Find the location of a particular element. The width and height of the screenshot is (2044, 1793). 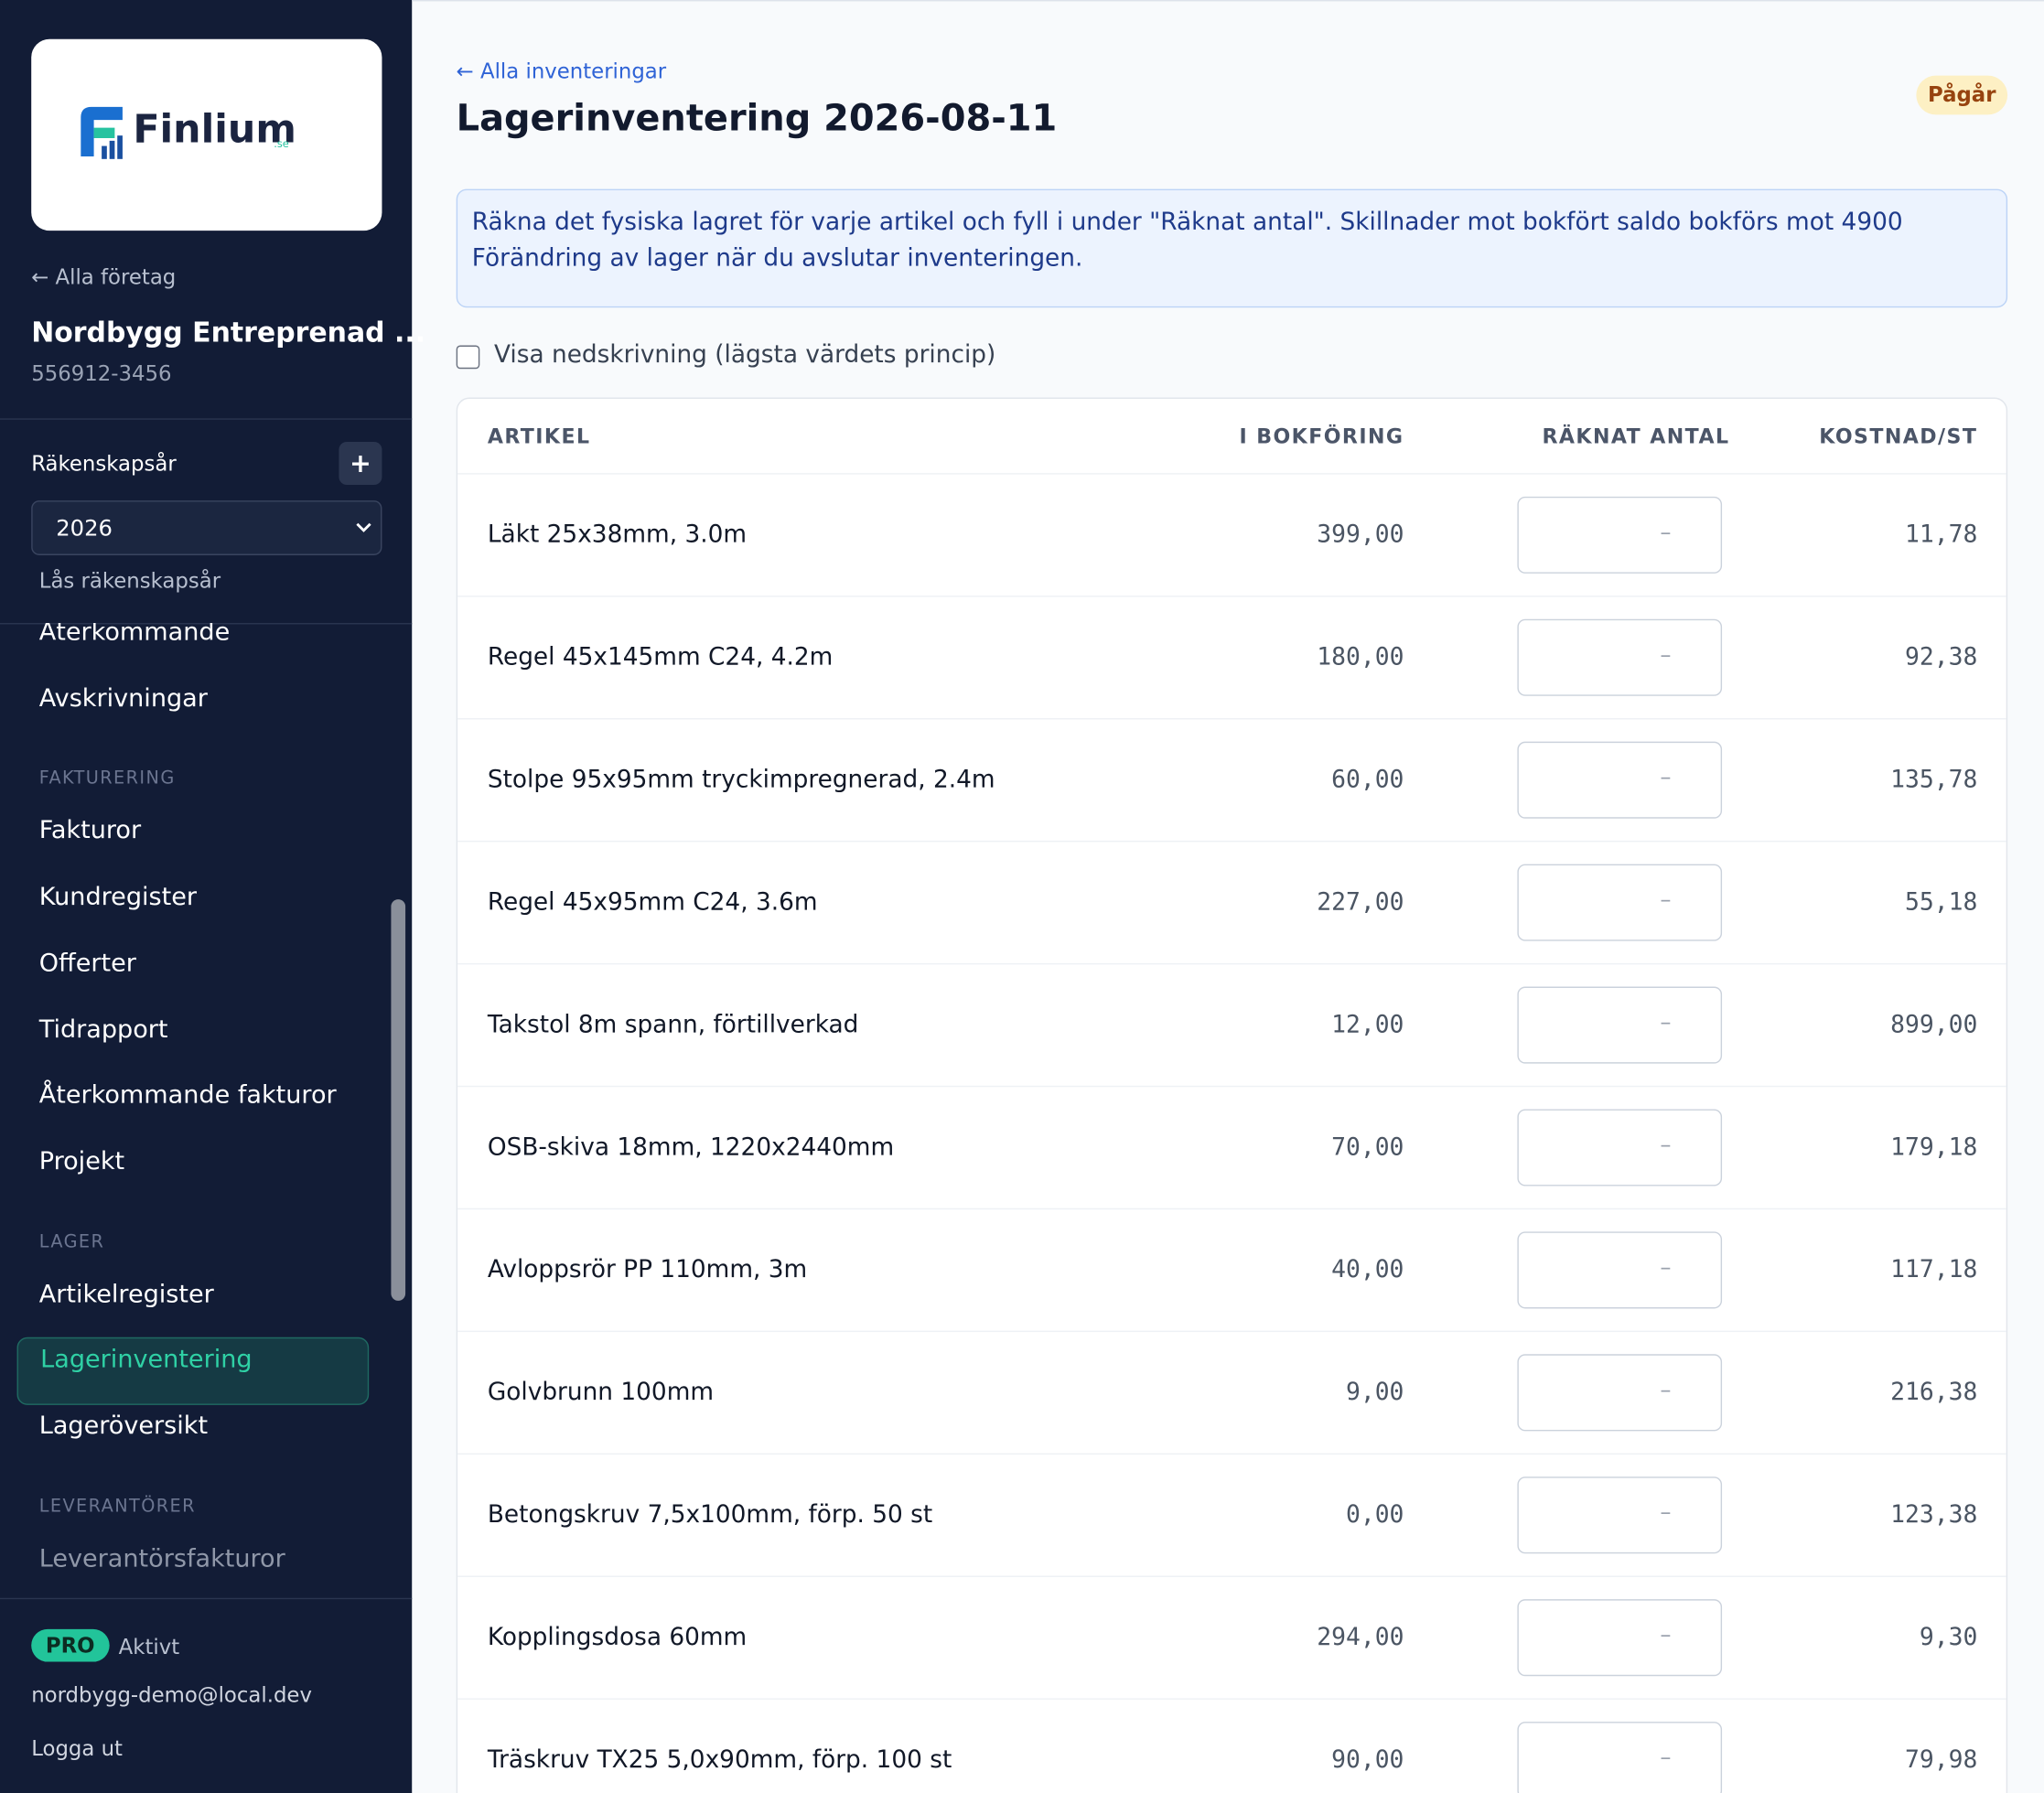

column-header: KOSTNAD/ST is located at coordinates (1898, 436).